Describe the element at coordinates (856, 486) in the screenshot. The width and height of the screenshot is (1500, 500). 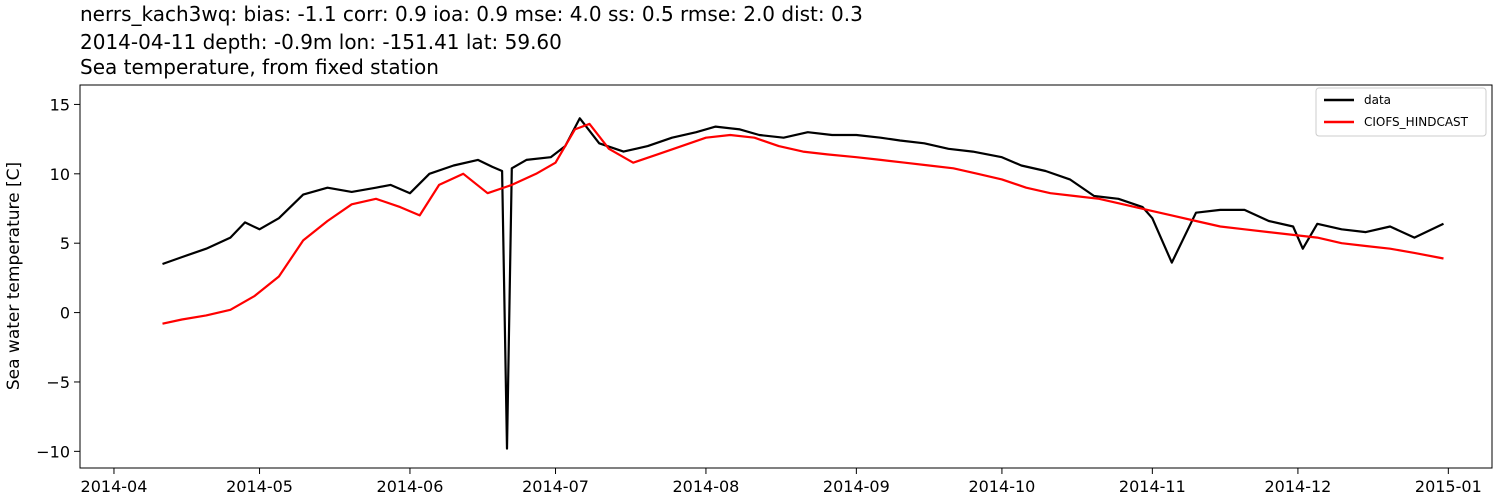
I see `x-tick-label: 2014-09` at that location.